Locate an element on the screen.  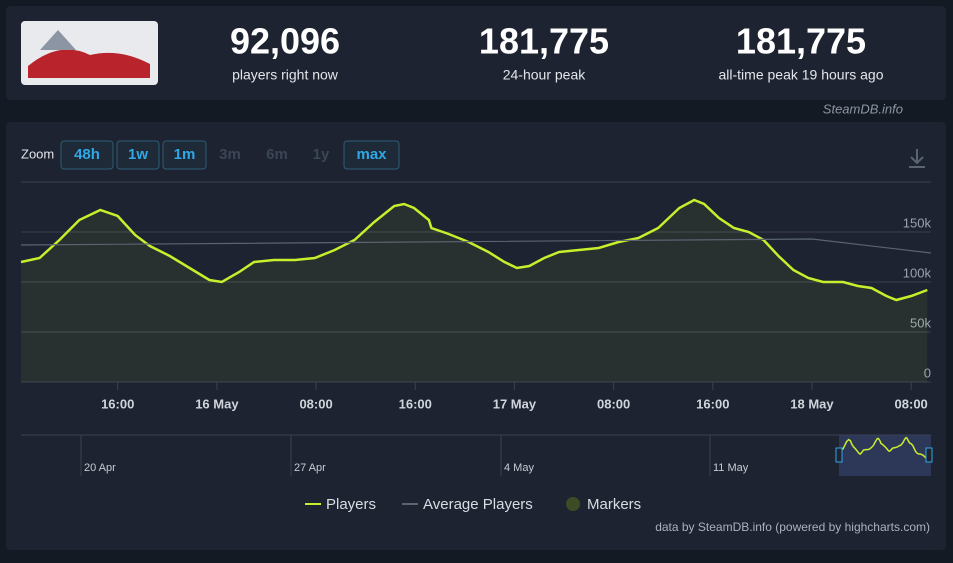
x-tick-label: 16 May is located at coordinates (217, 403).